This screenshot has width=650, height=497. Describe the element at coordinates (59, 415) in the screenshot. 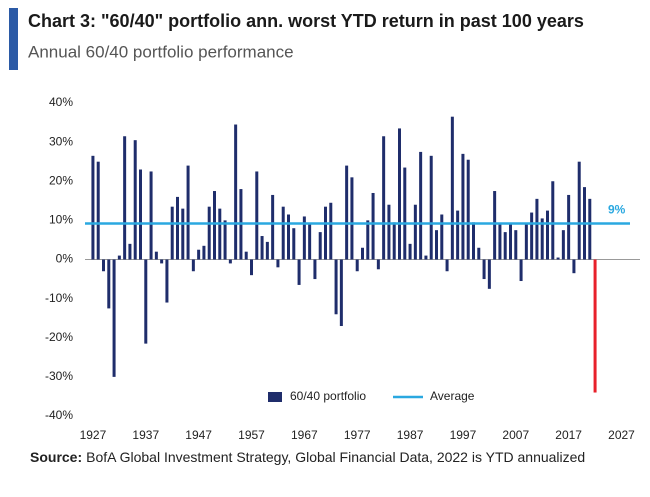

I see `y-tick-label: -40%` at that location.